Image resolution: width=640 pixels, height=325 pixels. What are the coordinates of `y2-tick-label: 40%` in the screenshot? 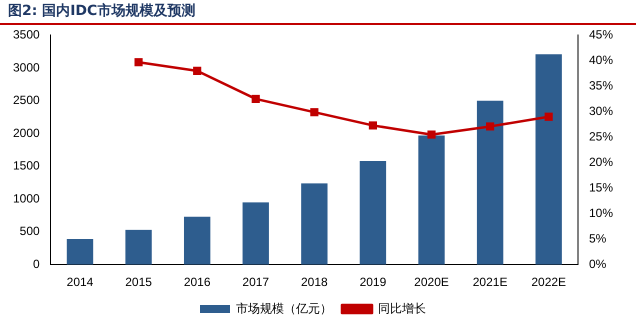 It's located at (601, 60).